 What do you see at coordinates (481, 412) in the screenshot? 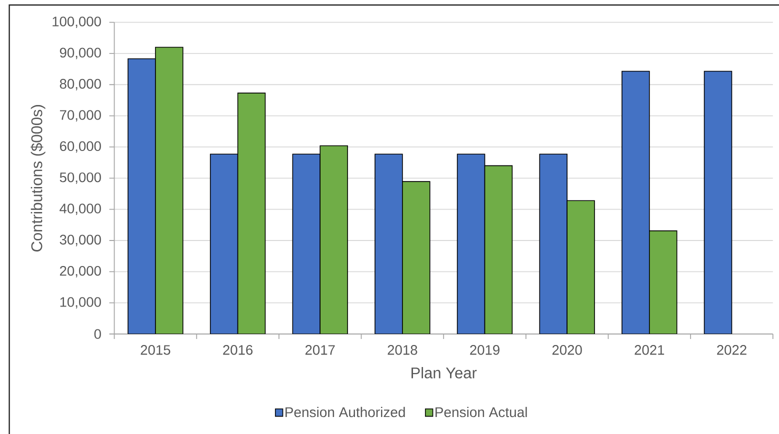
I see `legend-label: Pension Actual` at bounding box center [481, 412].